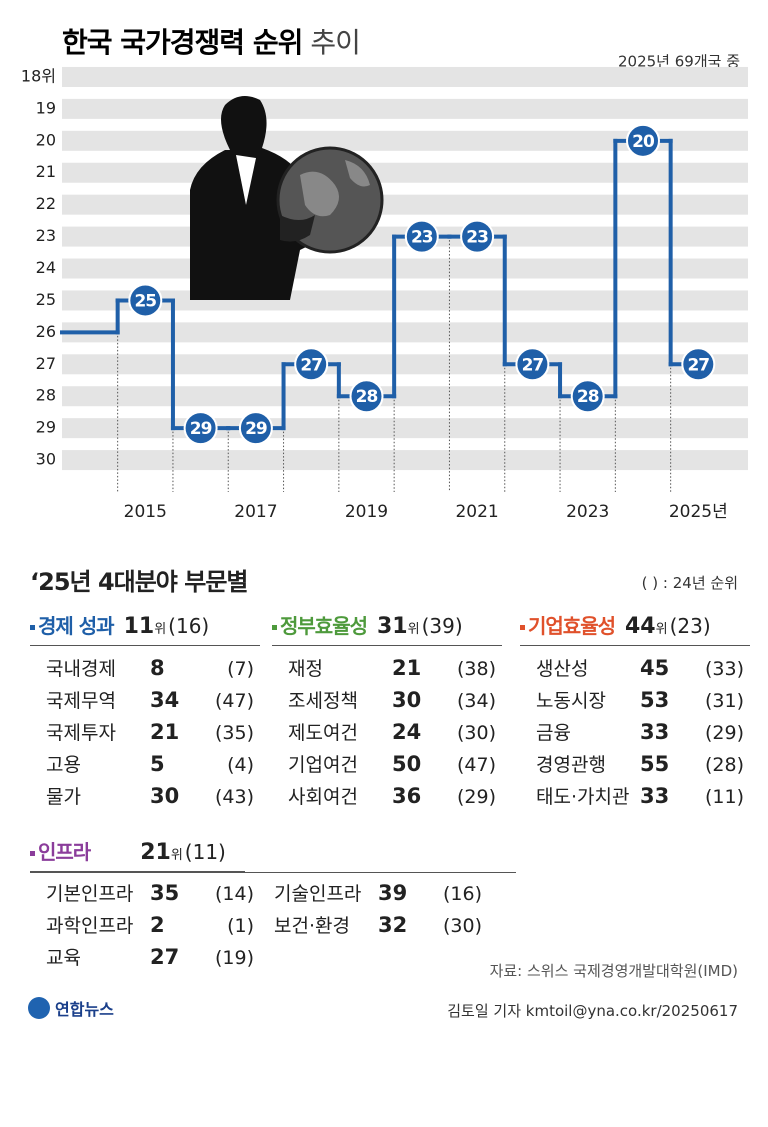  What do you see at coordinates (60, 850) in the screenshot?
I see `group-name: 인프라` at bounding box center [60, 850].